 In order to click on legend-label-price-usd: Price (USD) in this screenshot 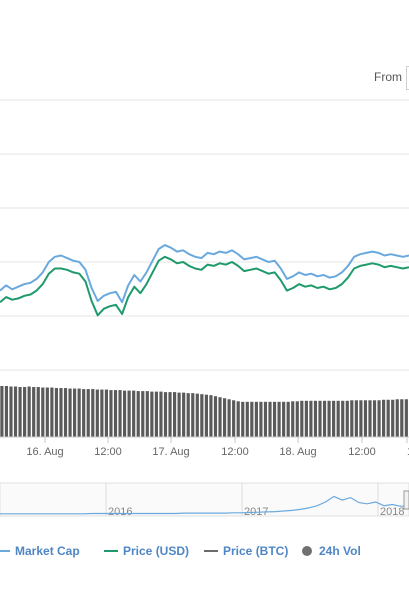, I will do `click(156, 551)`.